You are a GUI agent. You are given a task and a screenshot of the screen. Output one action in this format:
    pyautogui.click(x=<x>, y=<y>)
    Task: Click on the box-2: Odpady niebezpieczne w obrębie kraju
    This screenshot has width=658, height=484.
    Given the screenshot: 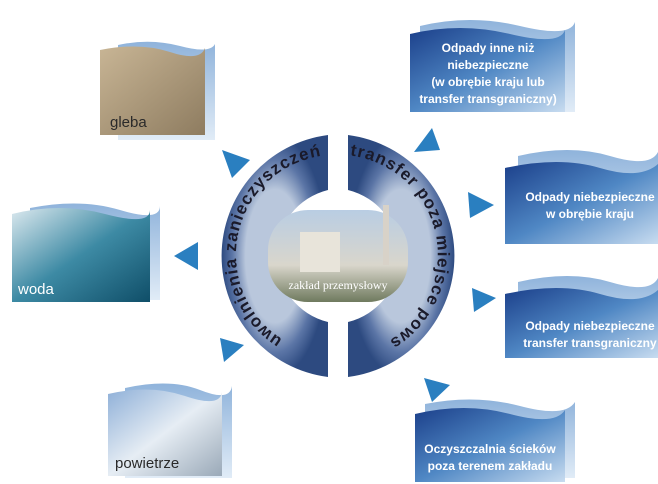 What is the action you would take?
    pyautogui.click(x=581, y=197)
    